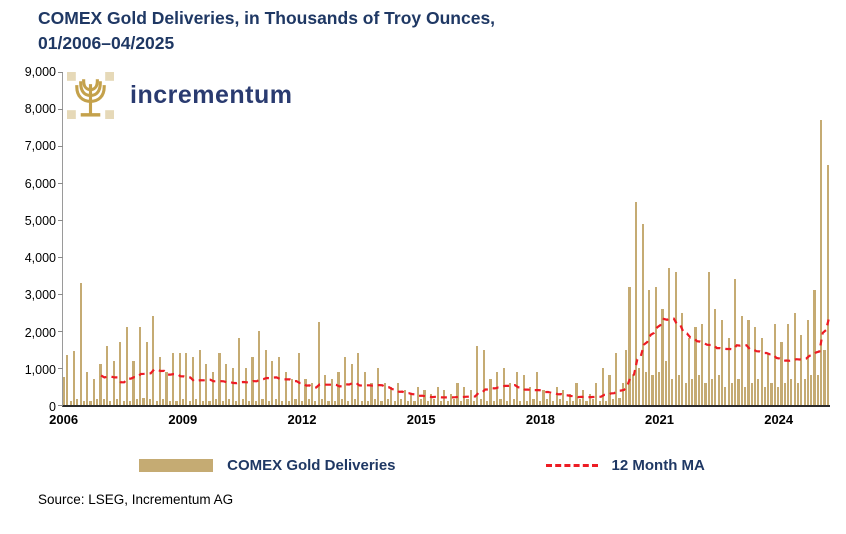 This screenshot has height=534, width=846. Describe the element at coordinates (571, 465) in the screenshot. I see `legend-dash-swatch` at that location.